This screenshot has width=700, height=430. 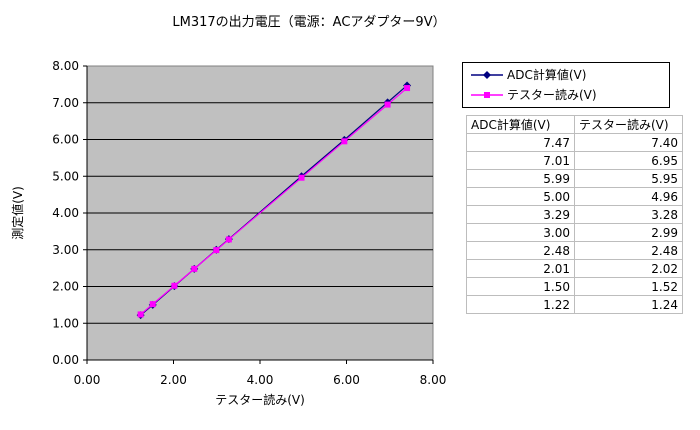 I want to click on table-header-adc: ADC計算値(V), so click(x=520, y=124).